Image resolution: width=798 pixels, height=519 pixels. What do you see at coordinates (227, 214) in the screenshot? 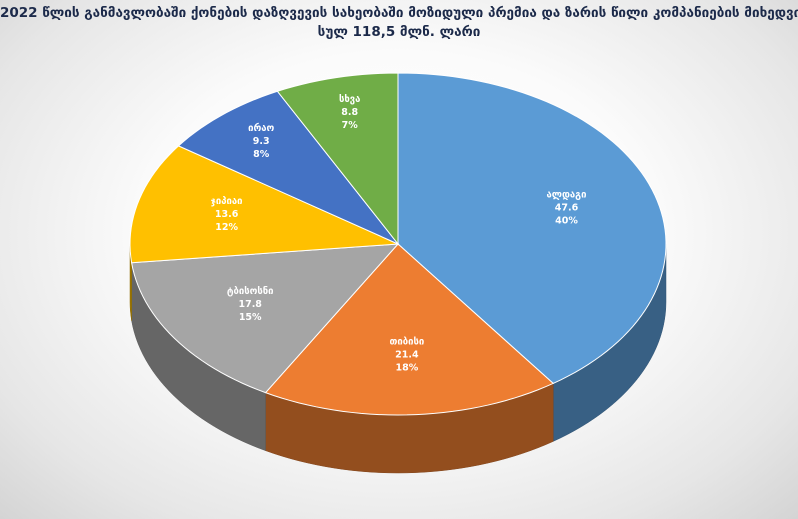
I see `slice-label-value-4: 13.6` at bounding box center [227, 214].